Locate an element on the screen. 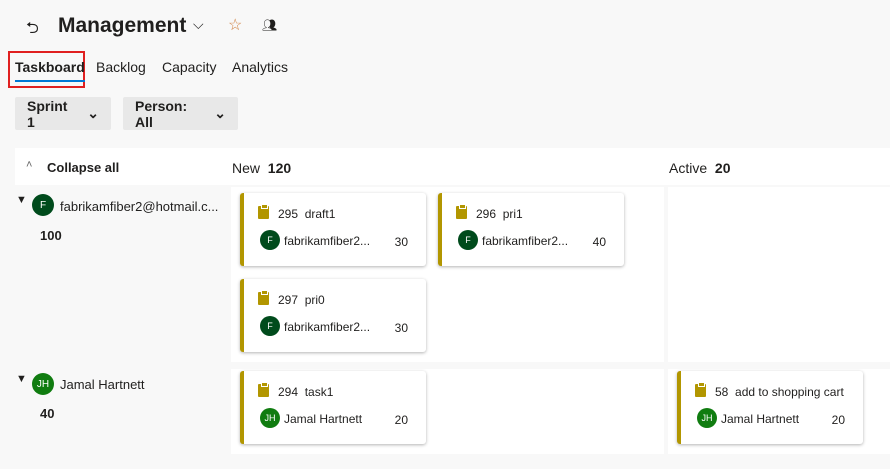  tab-taskboard: Taskboard is located at coordinates (50, 70).